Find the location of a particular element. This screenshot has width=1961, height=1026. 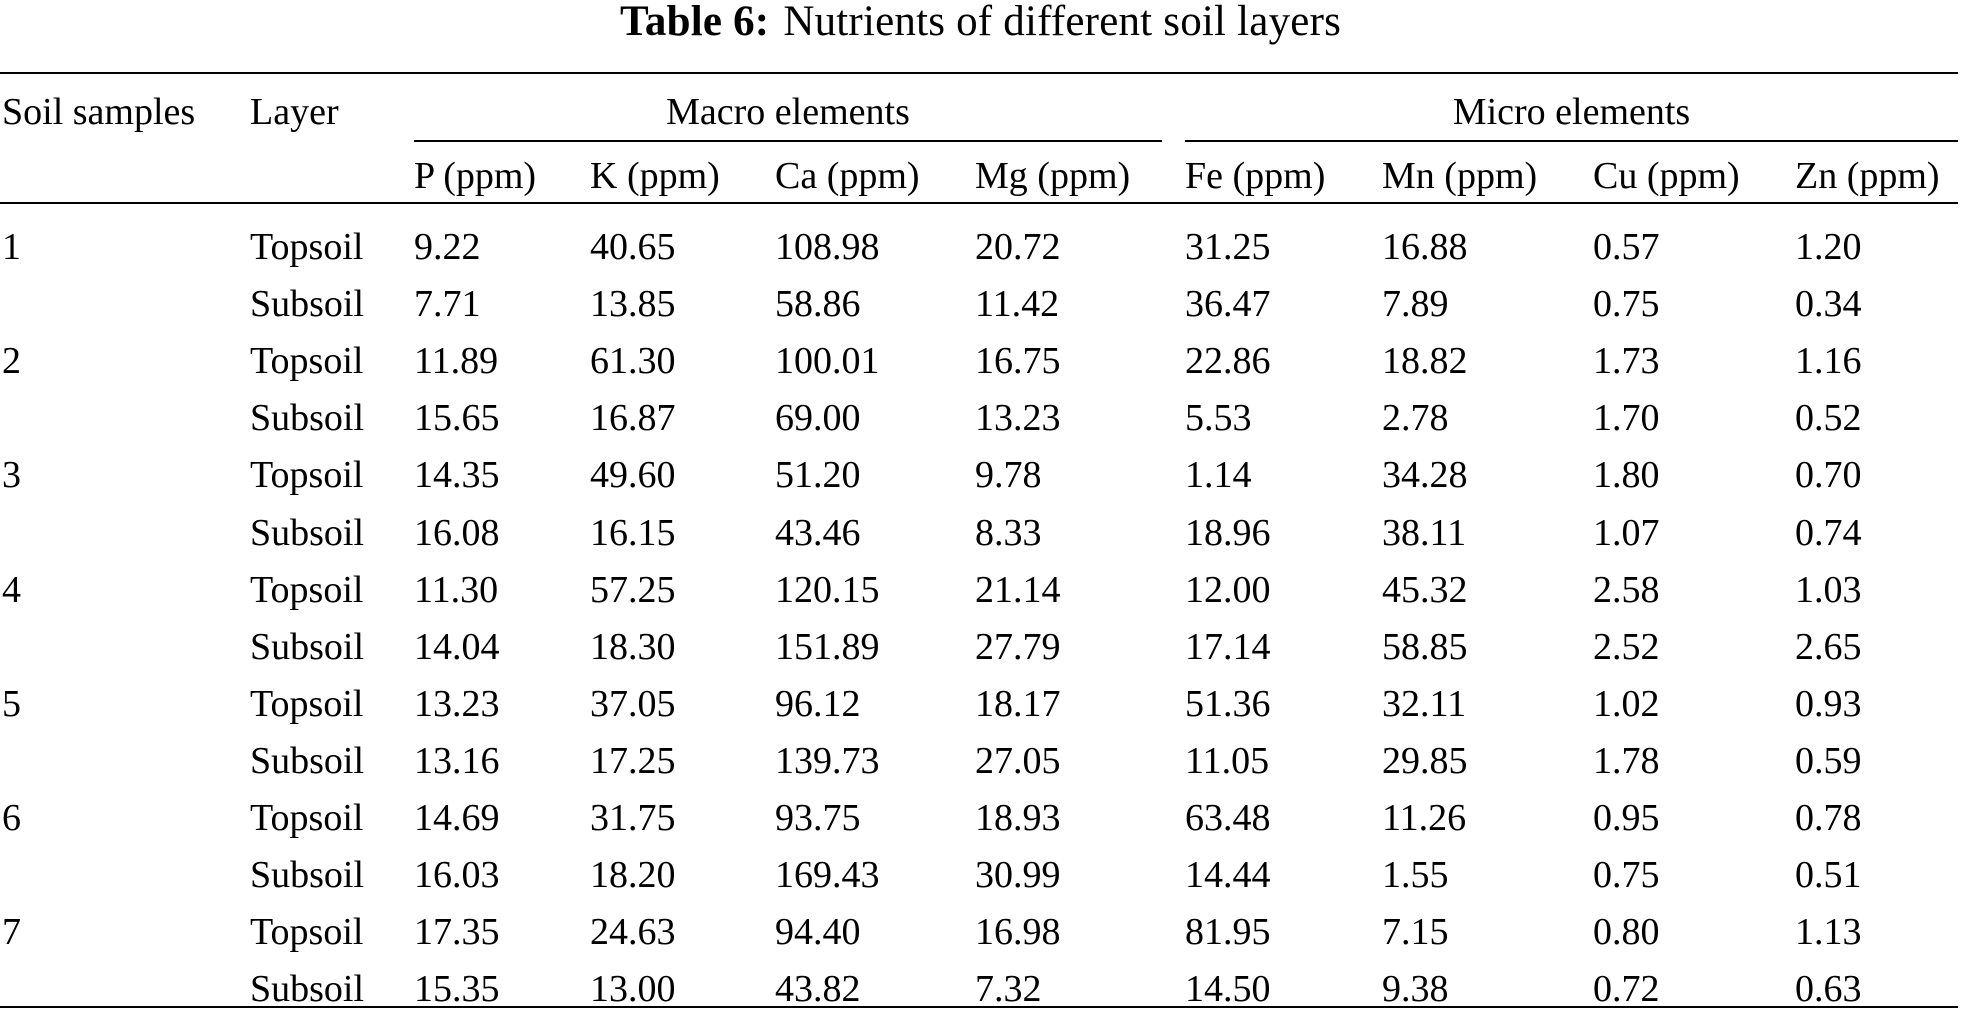

cell-k: 16.15 is located at coordinates (633, 532).